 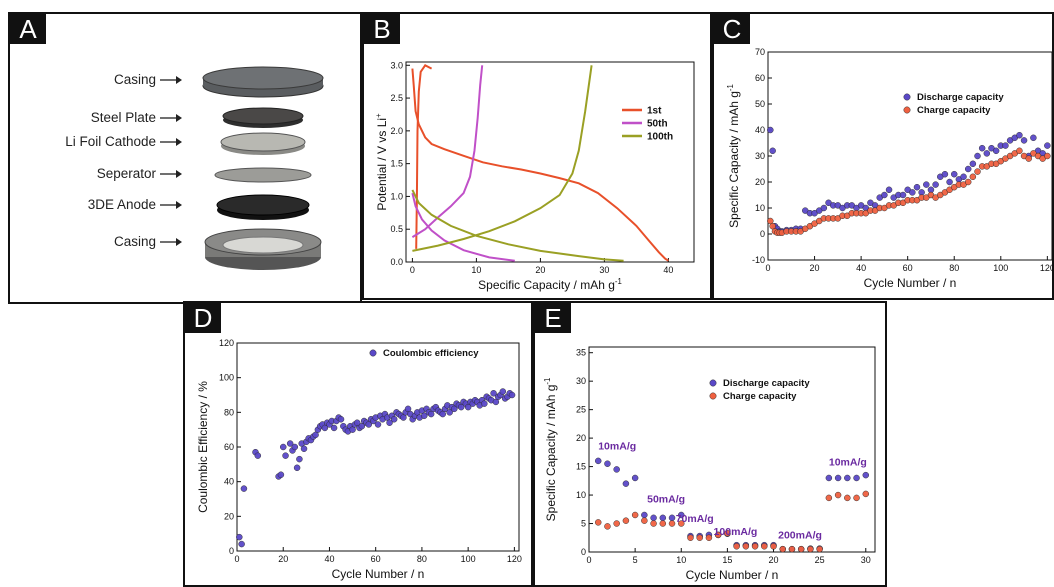 I want to click on y-tick-label: 10, so click(x=760, y=208).